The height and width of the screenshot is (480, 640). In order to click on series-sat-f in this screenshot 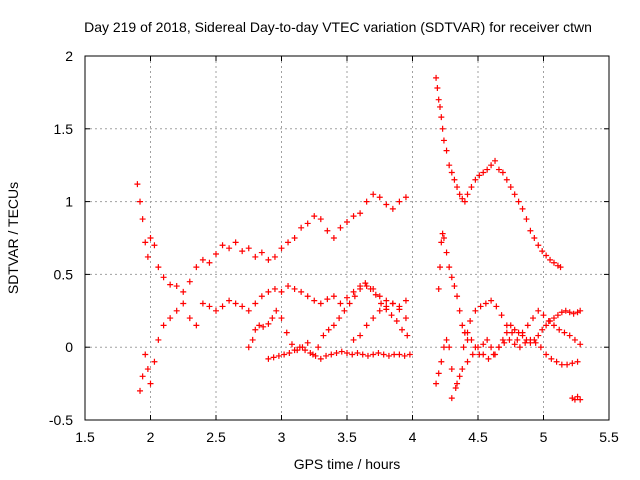, I will do `click(498, 172)`.